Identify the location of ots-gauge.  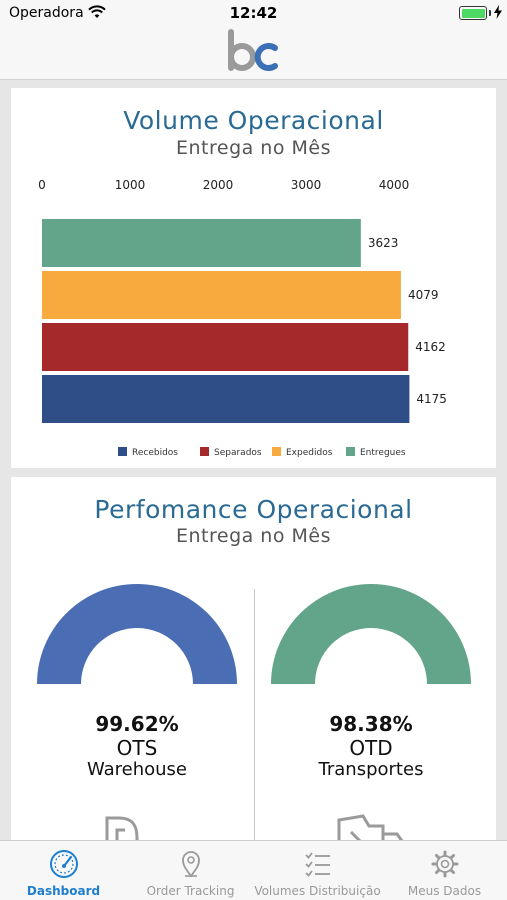
(137, 634).